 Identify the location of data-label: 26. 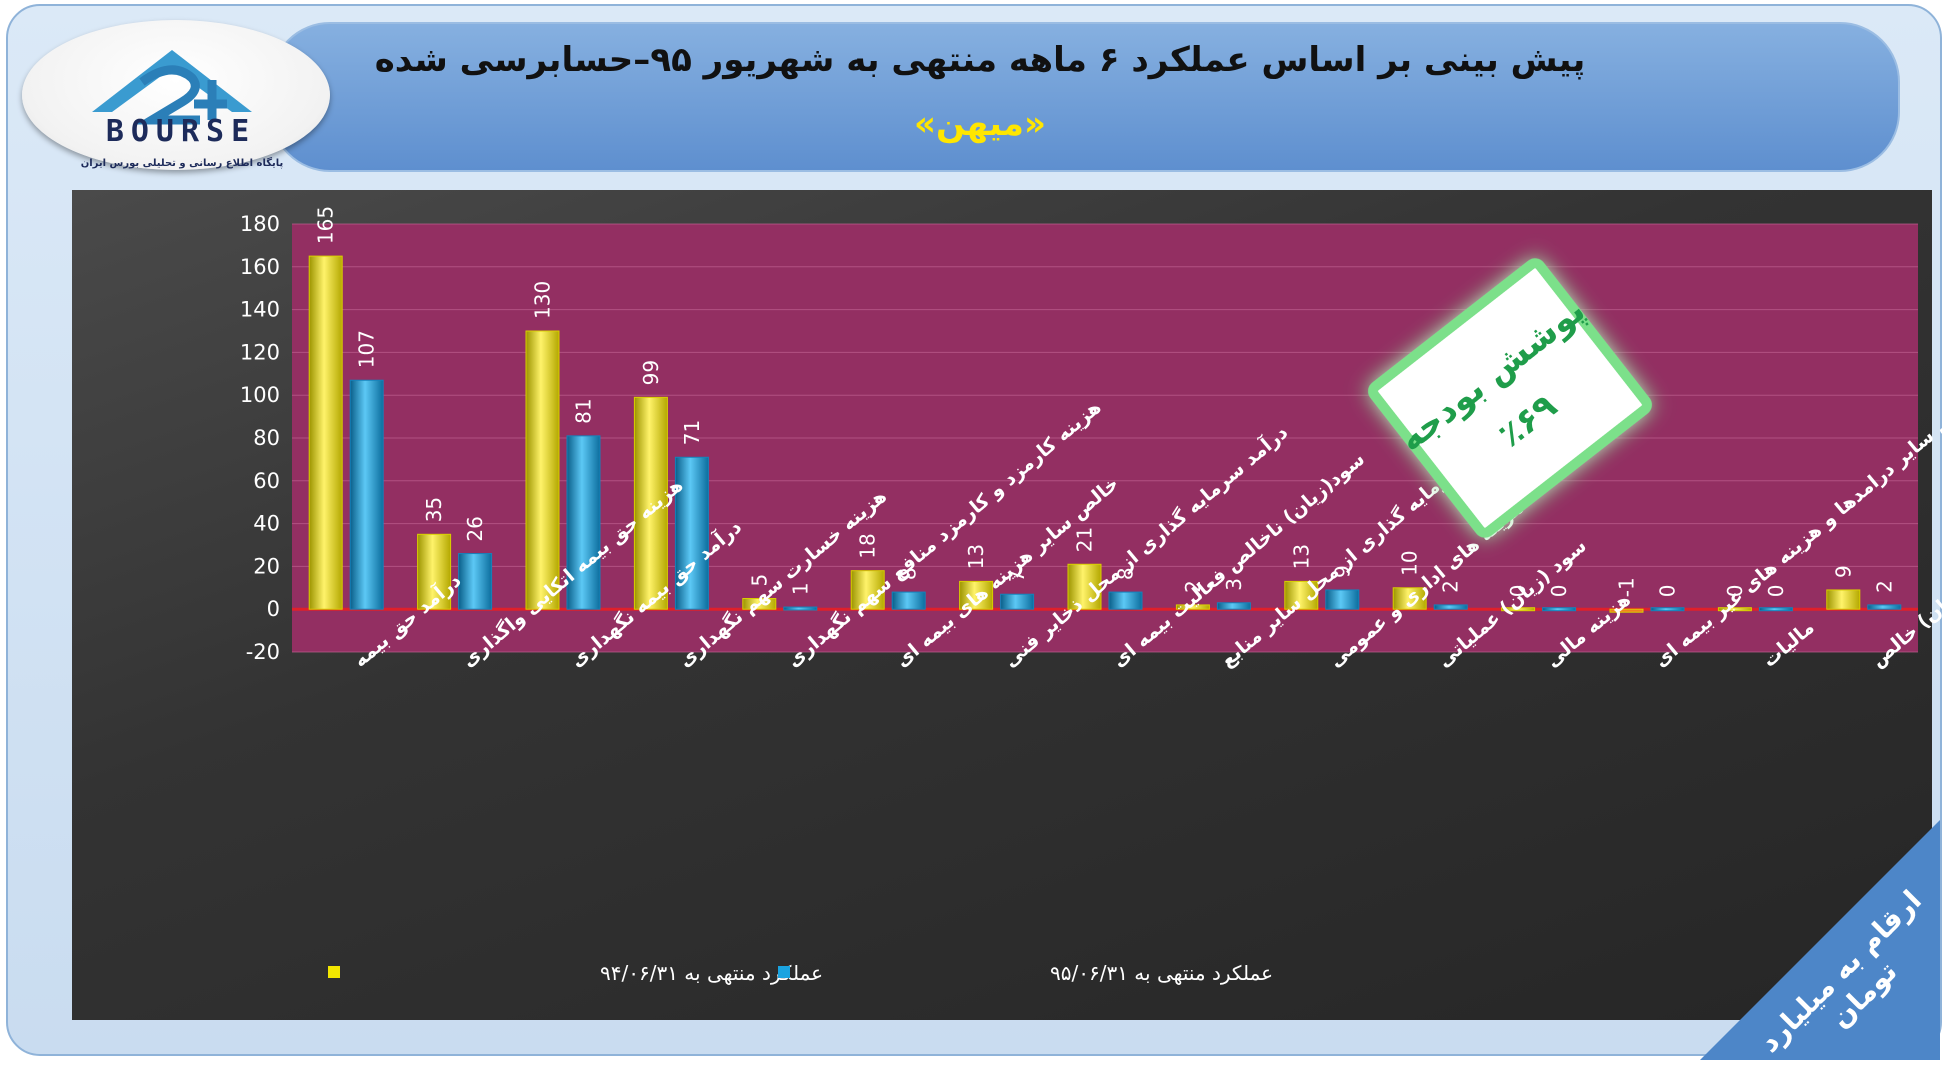
(475, 528).